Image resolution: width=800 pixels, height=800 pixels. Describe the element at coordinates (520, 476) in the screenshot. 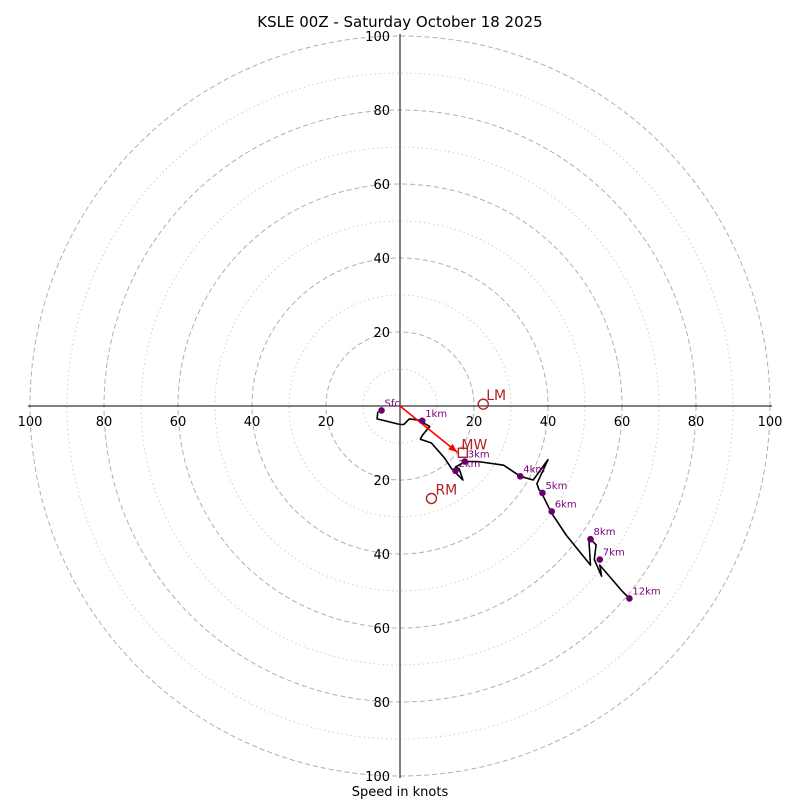

I see `height-marker-4km` at that location.